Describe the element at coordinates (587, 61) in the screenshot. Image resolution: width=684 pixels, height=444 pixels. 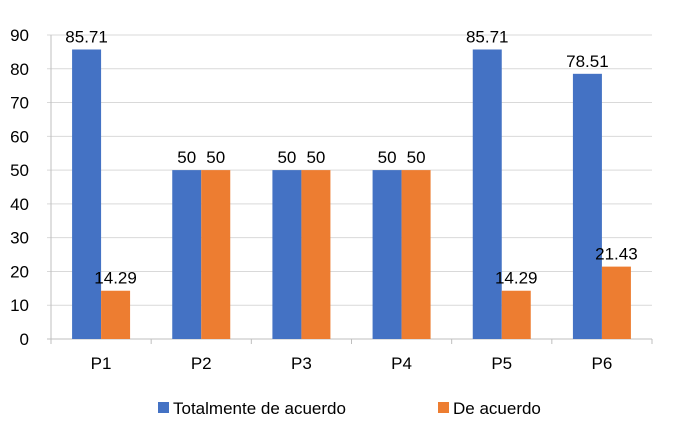
I see `data-label: 78.51` at that location.